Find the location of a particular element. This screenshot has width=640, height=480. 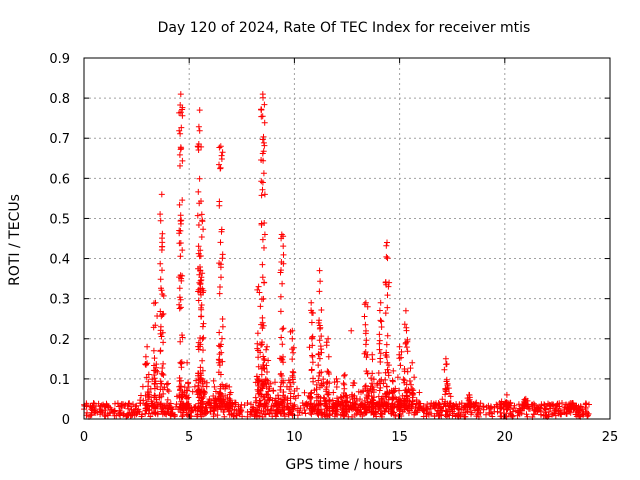

y-tick-label: 0.2 is located at coordinates (59, 340).